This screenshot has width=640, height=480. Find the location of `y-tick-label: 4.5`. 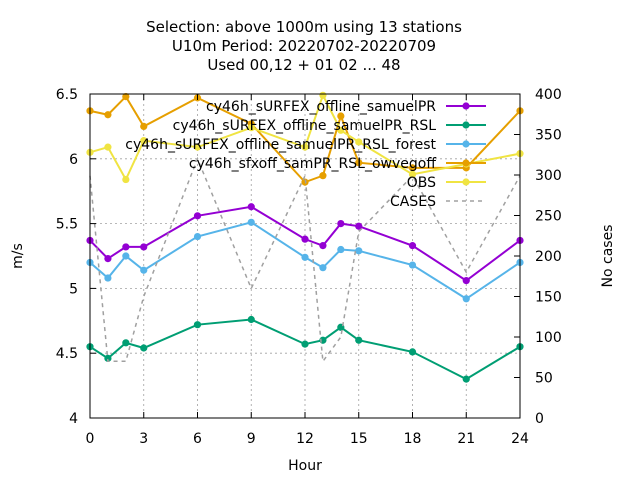

y-tick-label: 4.5 is located at coordinates (67, 354).